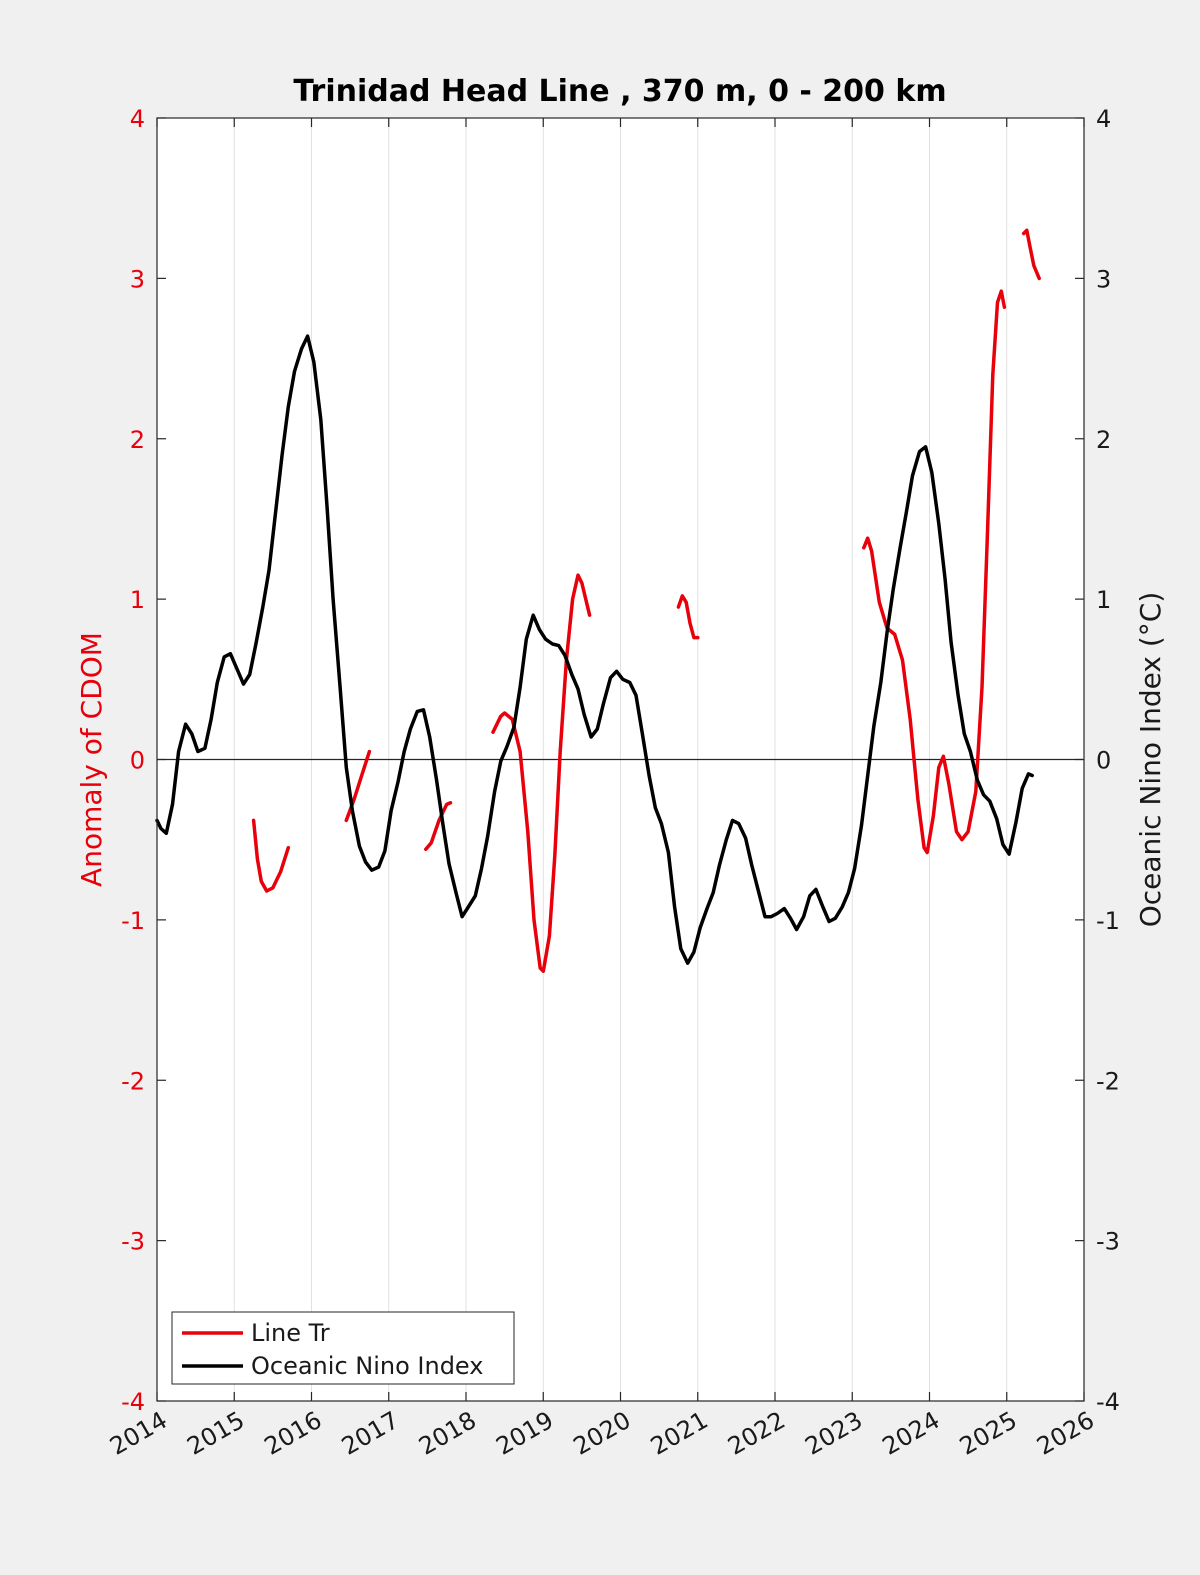 The height and width of the screenshot is (1575, 1200). What do you see at coordinates (1103, 279) in the screenshot?
I see `y-right-tick-label: 3` at bounding box center [1103, 279].